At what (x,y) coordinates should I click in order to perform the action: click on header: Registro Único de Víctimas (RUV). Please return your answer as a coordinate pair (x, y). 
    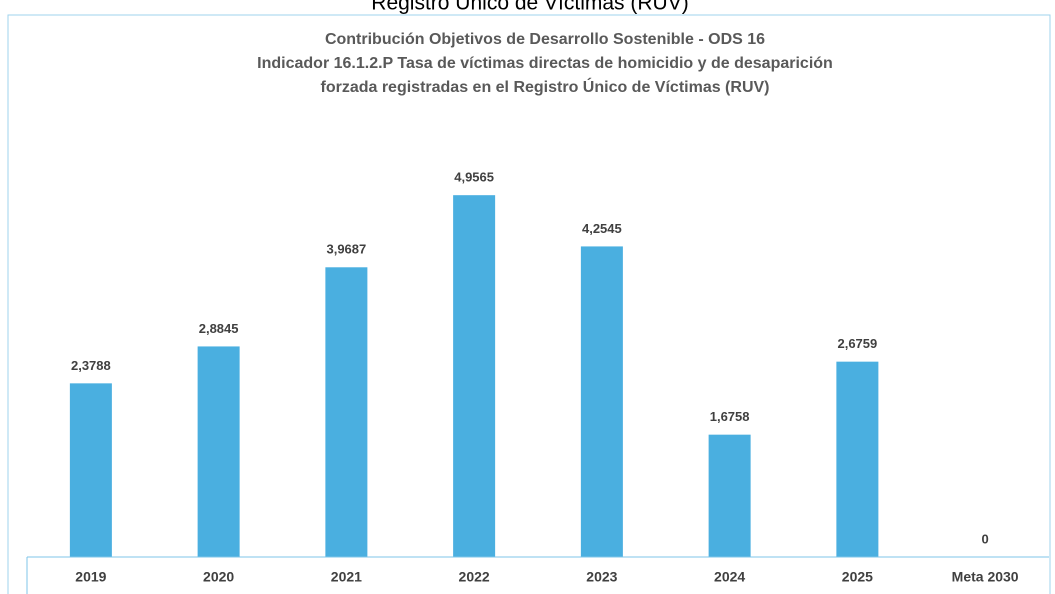
    Looking at the image, I should click on (529, 7).